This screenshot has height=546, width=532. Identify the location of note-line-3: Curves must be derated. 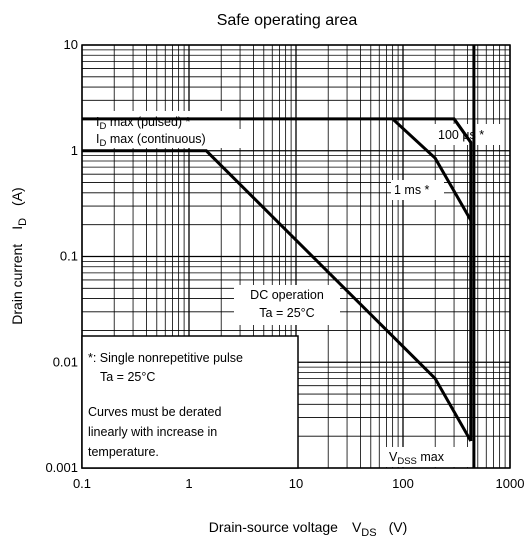
(154, 412).